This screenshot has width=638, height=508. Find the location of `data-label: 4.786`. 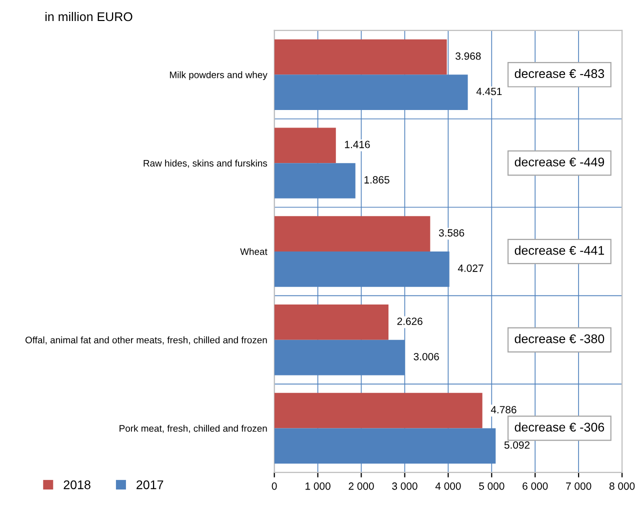

data-label: 4.786 is located at coordinates (503, 410).